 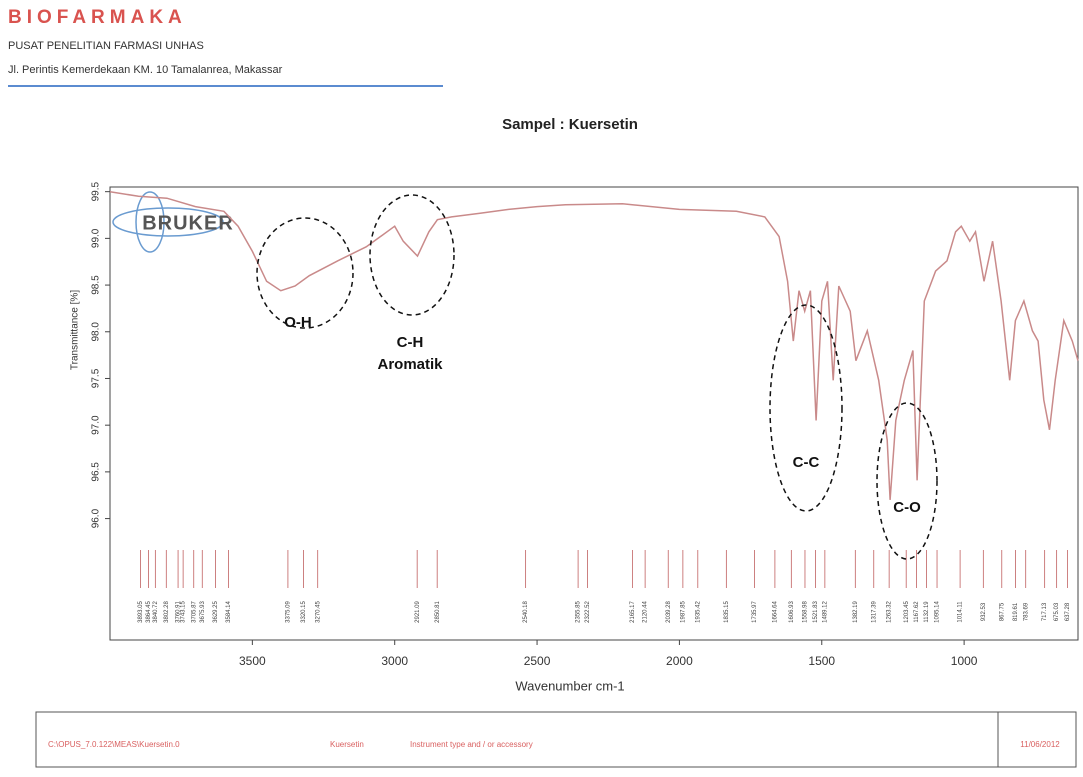 What do you see at coordinates (907, 507) in the screenshot?
I see `annotation-label: C-O` at bounding box center [907, 507].